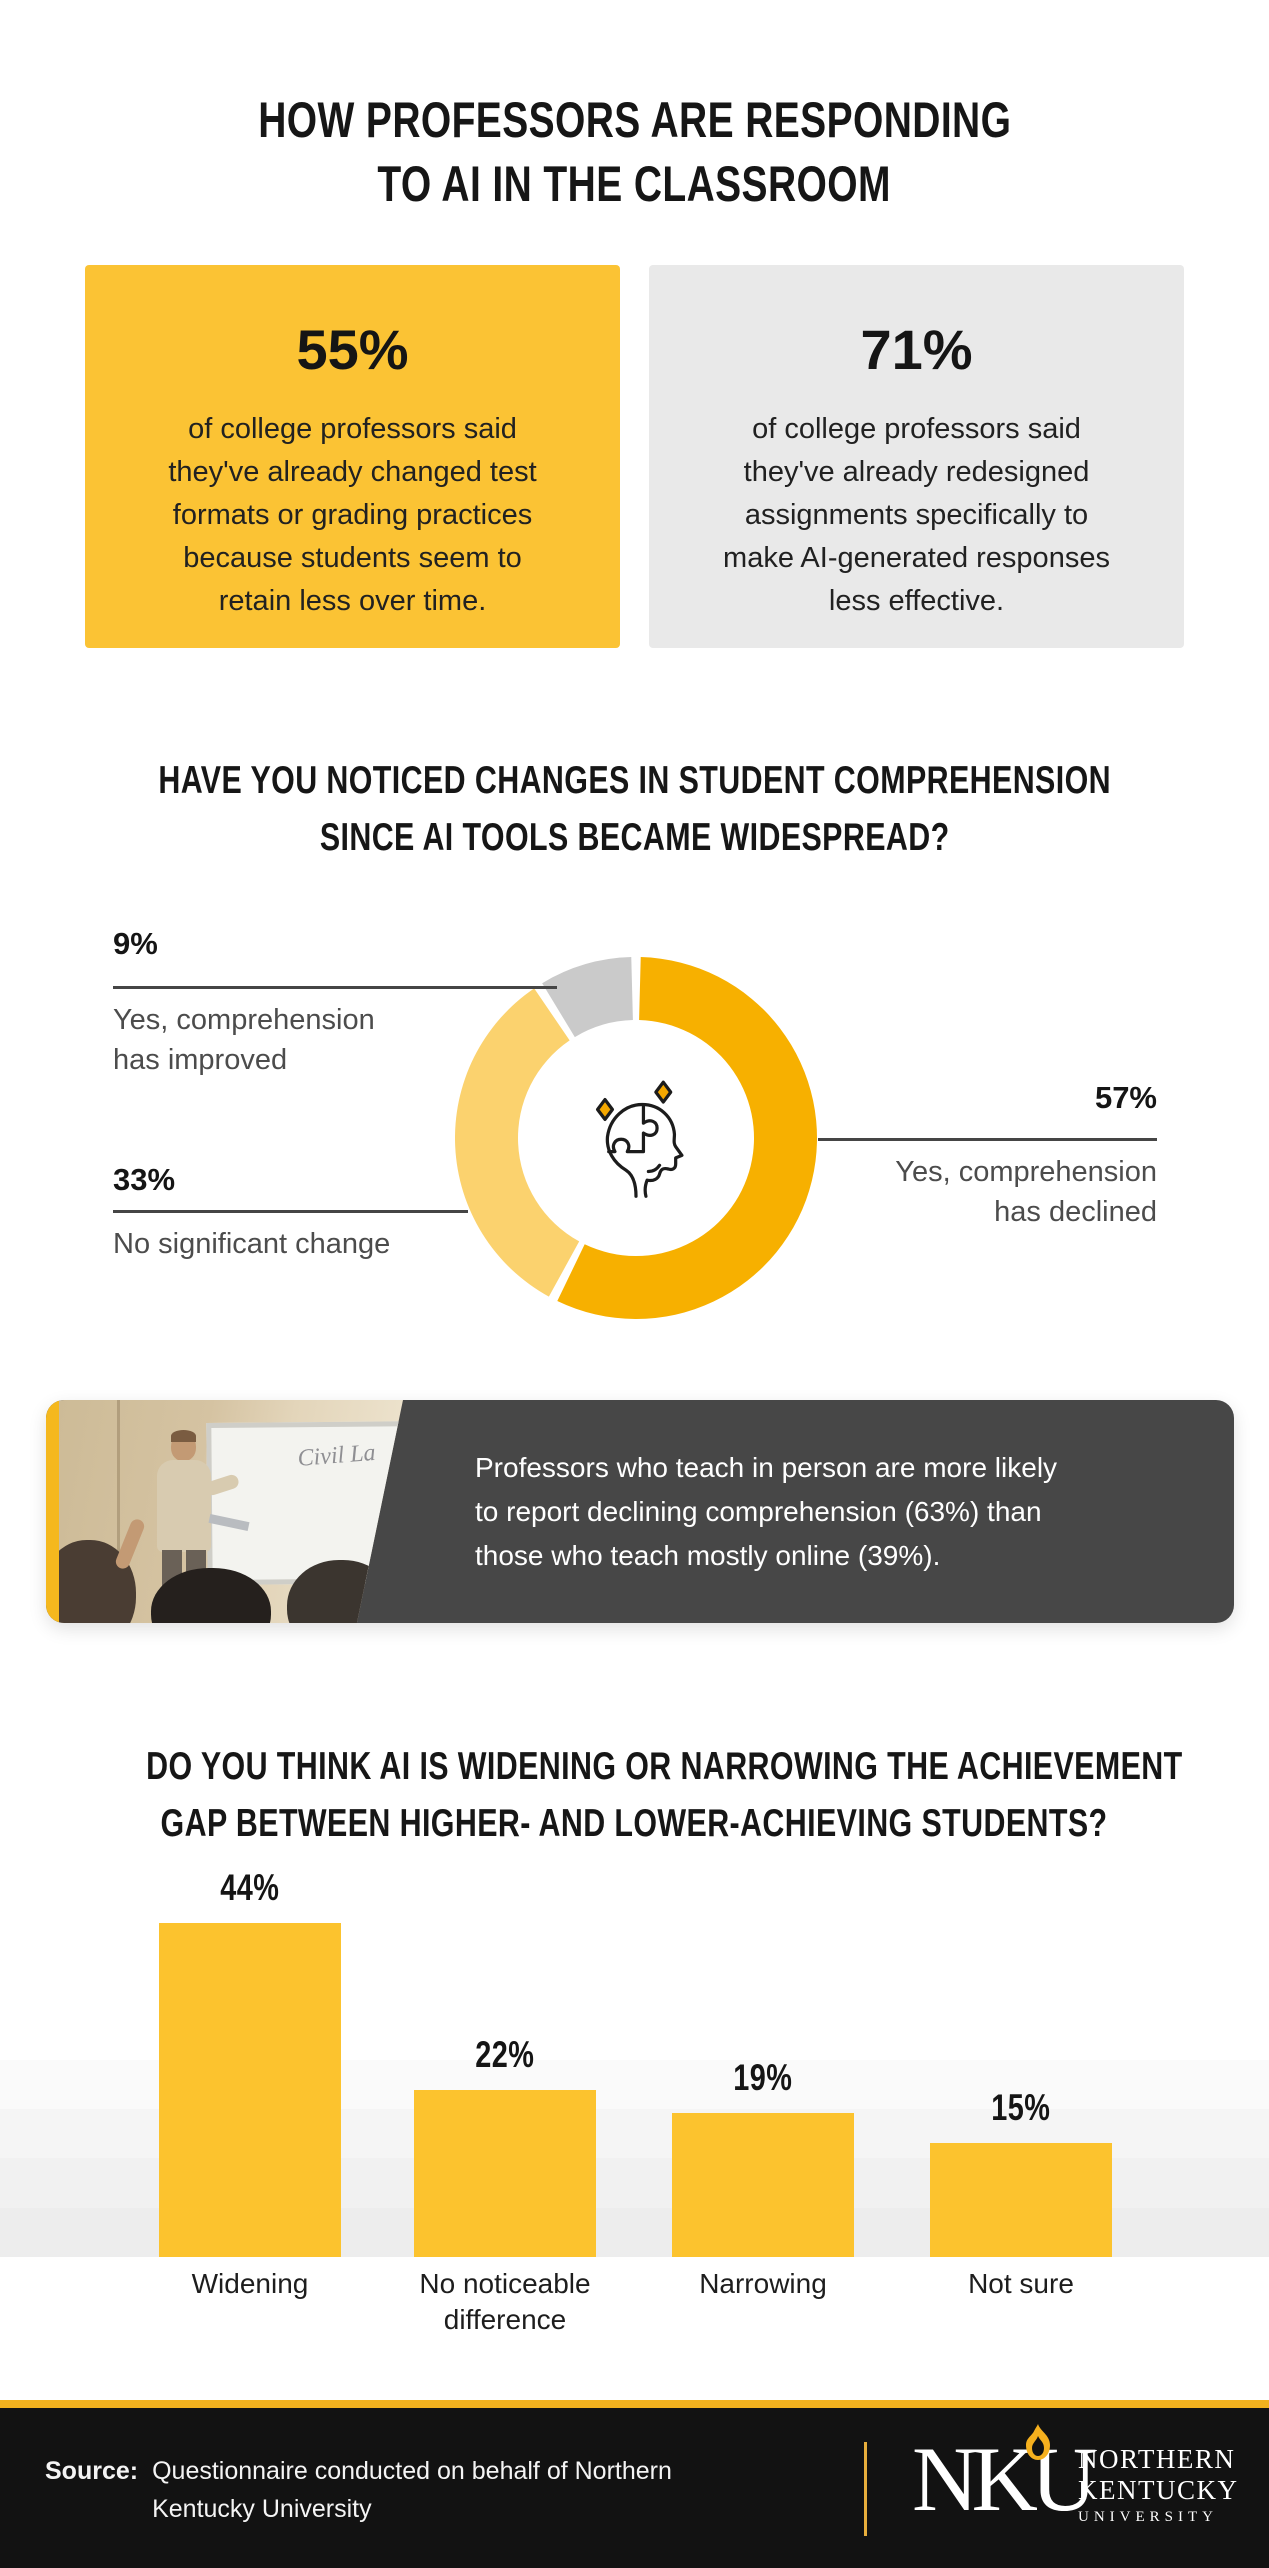 This screenshot has width=1269, height=2568. I want to click on classroom-photo: Civil La, so click(231, 1511).